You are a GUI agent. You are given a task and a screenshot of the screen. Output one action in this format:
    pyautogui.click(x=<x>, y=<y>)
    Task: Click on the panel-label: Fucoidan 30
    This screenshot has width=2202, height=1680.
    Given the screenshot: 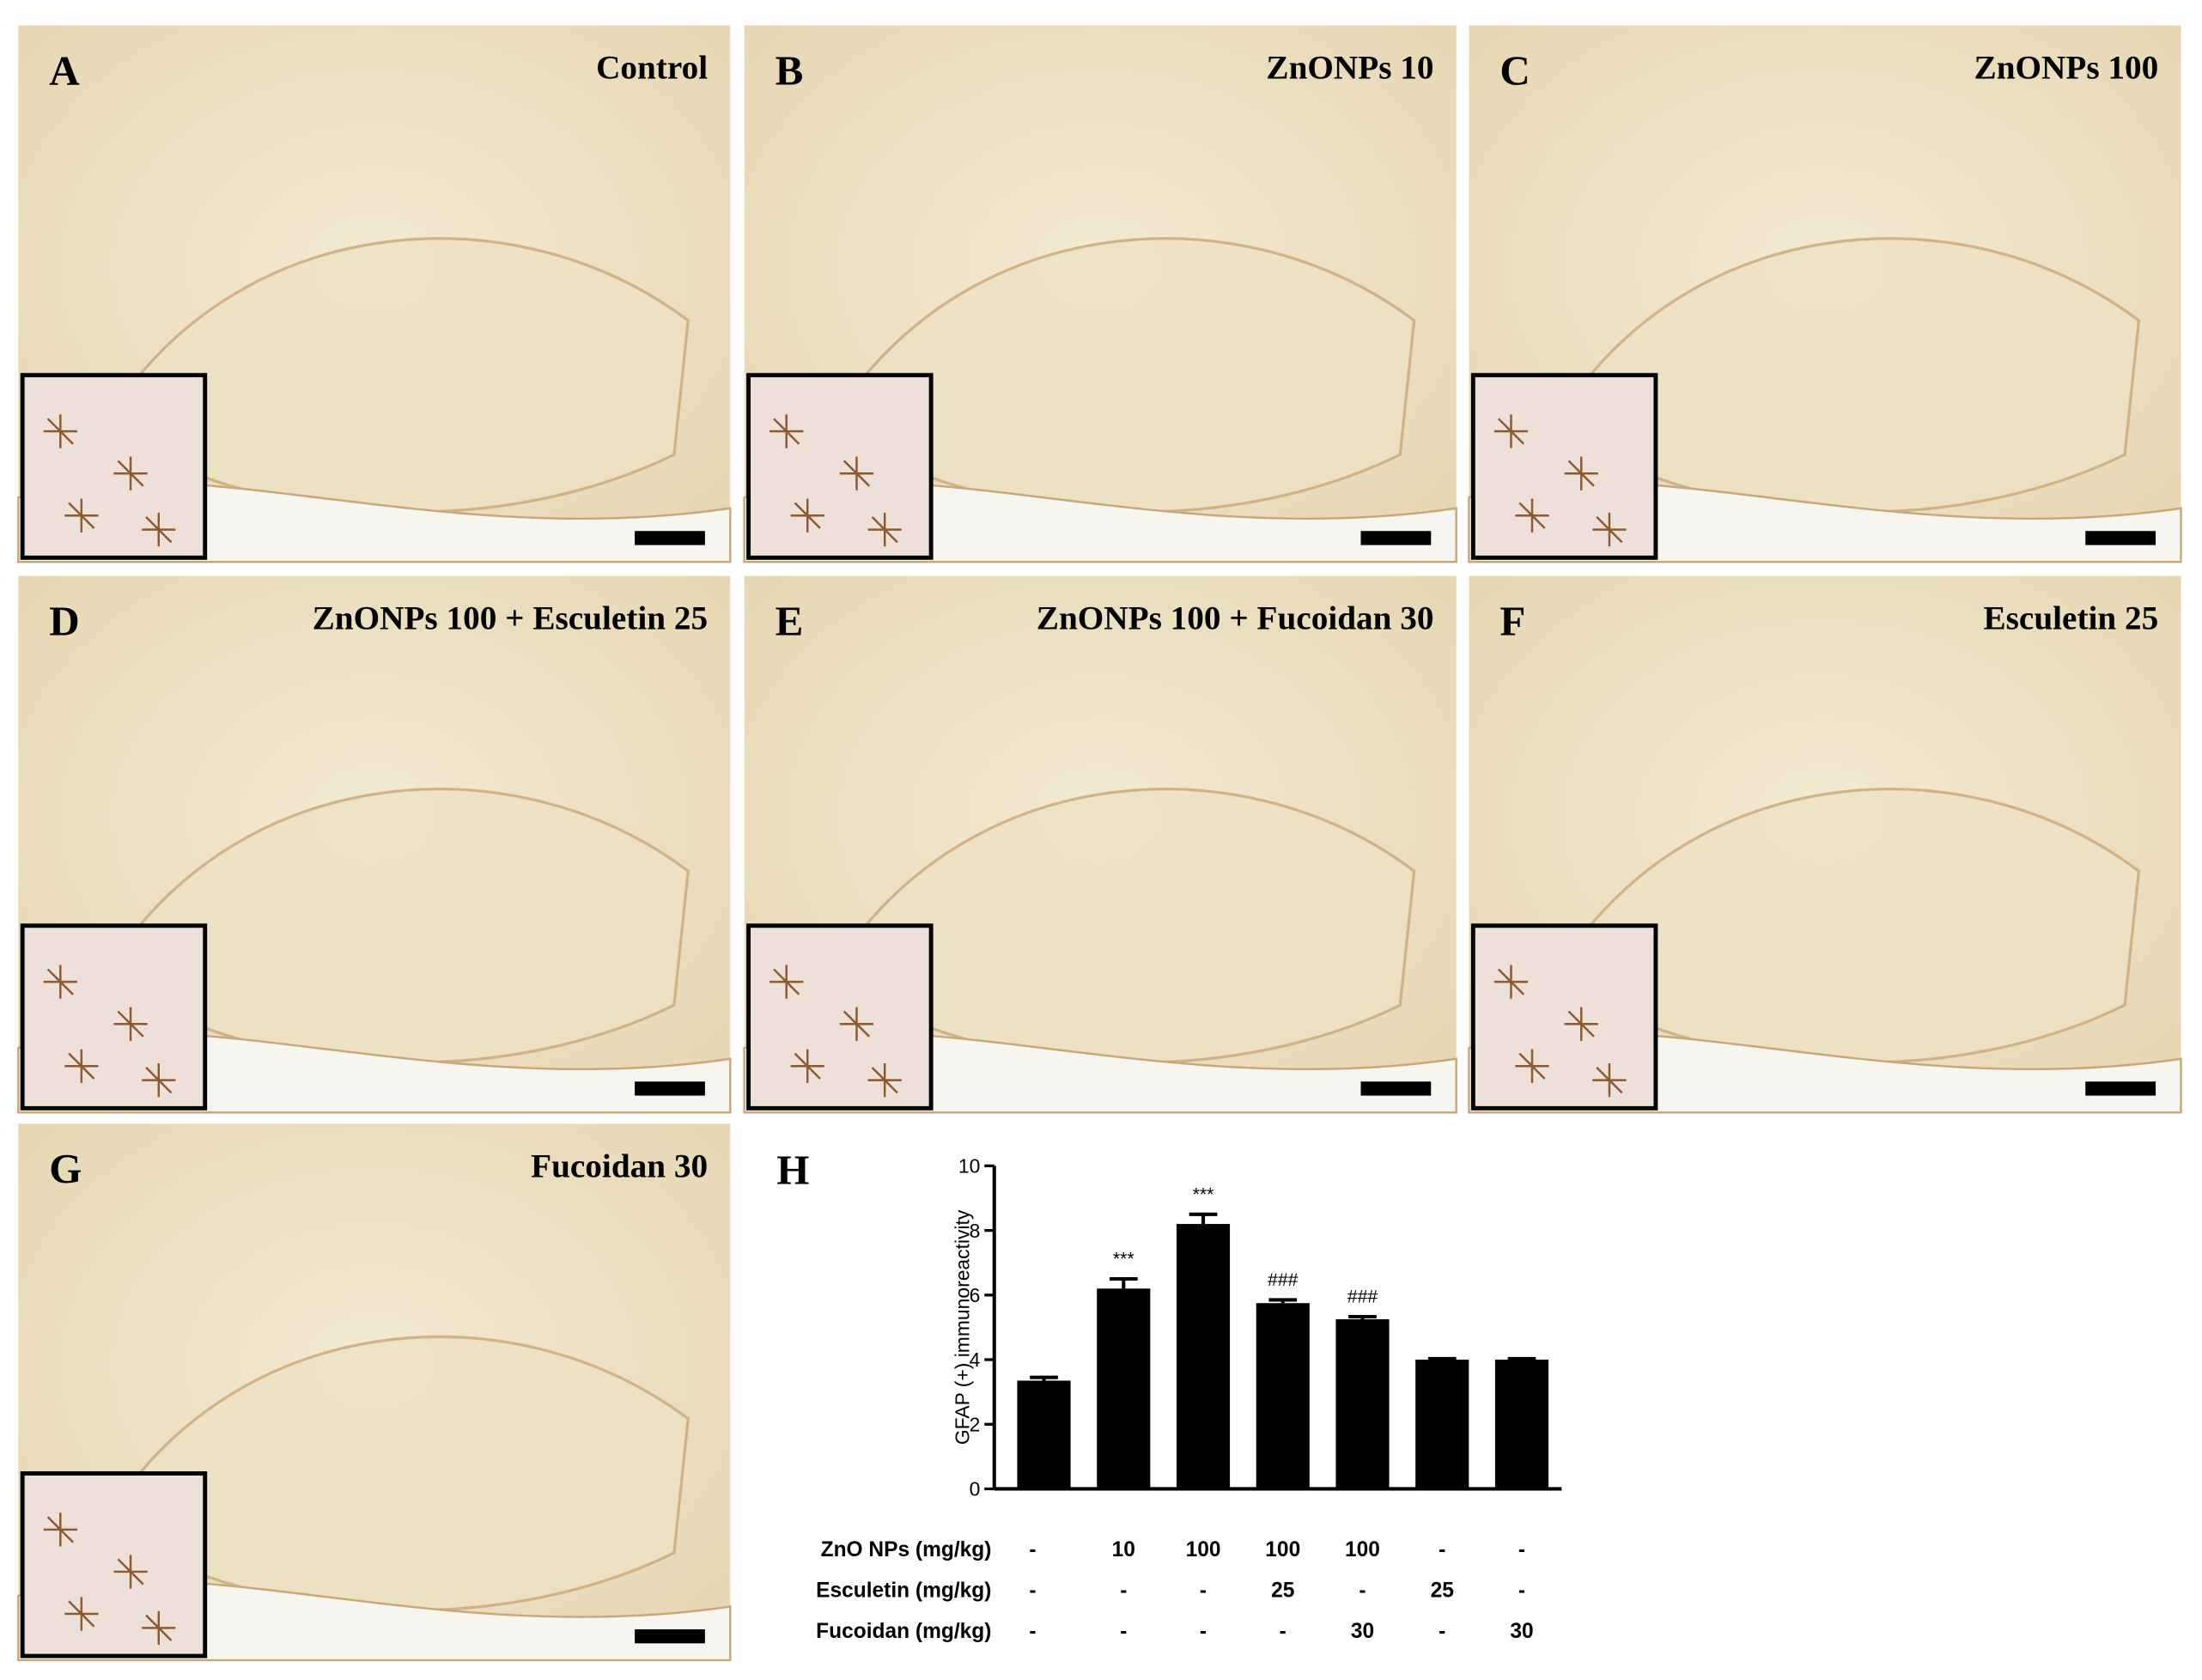 What is the action you would take?
    pyautogui.click(x=619, y=1166)
    